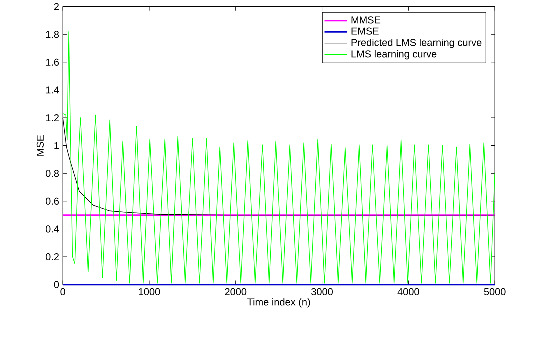  What do you see at coordinates (53, 34) in the screenshot?
I see `y-tick-label: 1.8` at bounding box center [53, 34].